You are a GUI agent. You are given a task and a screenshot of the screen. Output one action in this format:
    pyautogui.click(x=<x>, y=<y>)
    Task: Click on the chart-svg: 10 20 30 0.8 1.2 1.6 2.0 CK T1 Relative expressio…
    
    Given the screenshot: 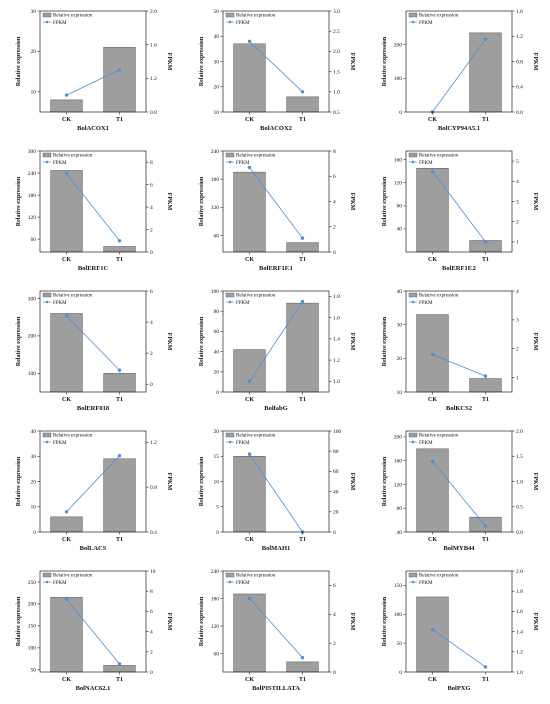 What is the action you would take?
    pyautogui.click(x=94, y=70)
    